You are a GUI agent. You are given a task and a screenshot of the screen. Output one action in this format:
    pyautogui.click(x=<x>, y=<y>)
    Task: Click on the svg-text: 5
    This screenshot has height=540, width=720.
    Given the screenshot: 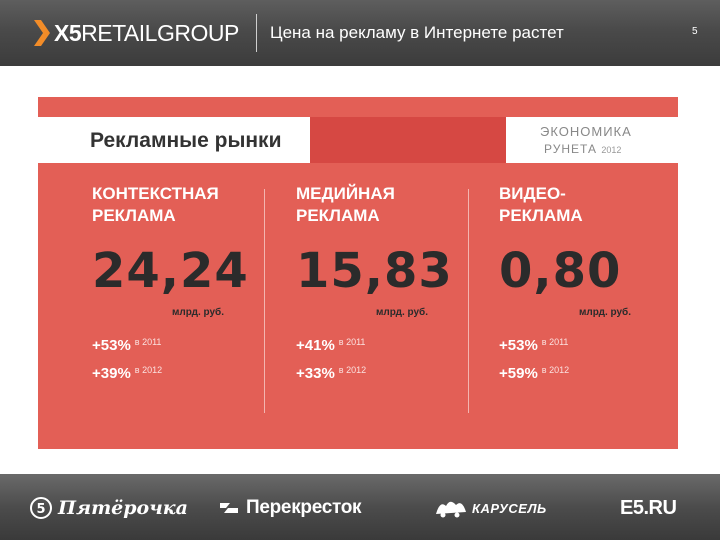 What is the action you would take?
    pyautogui.click(x=40, y=509)
    